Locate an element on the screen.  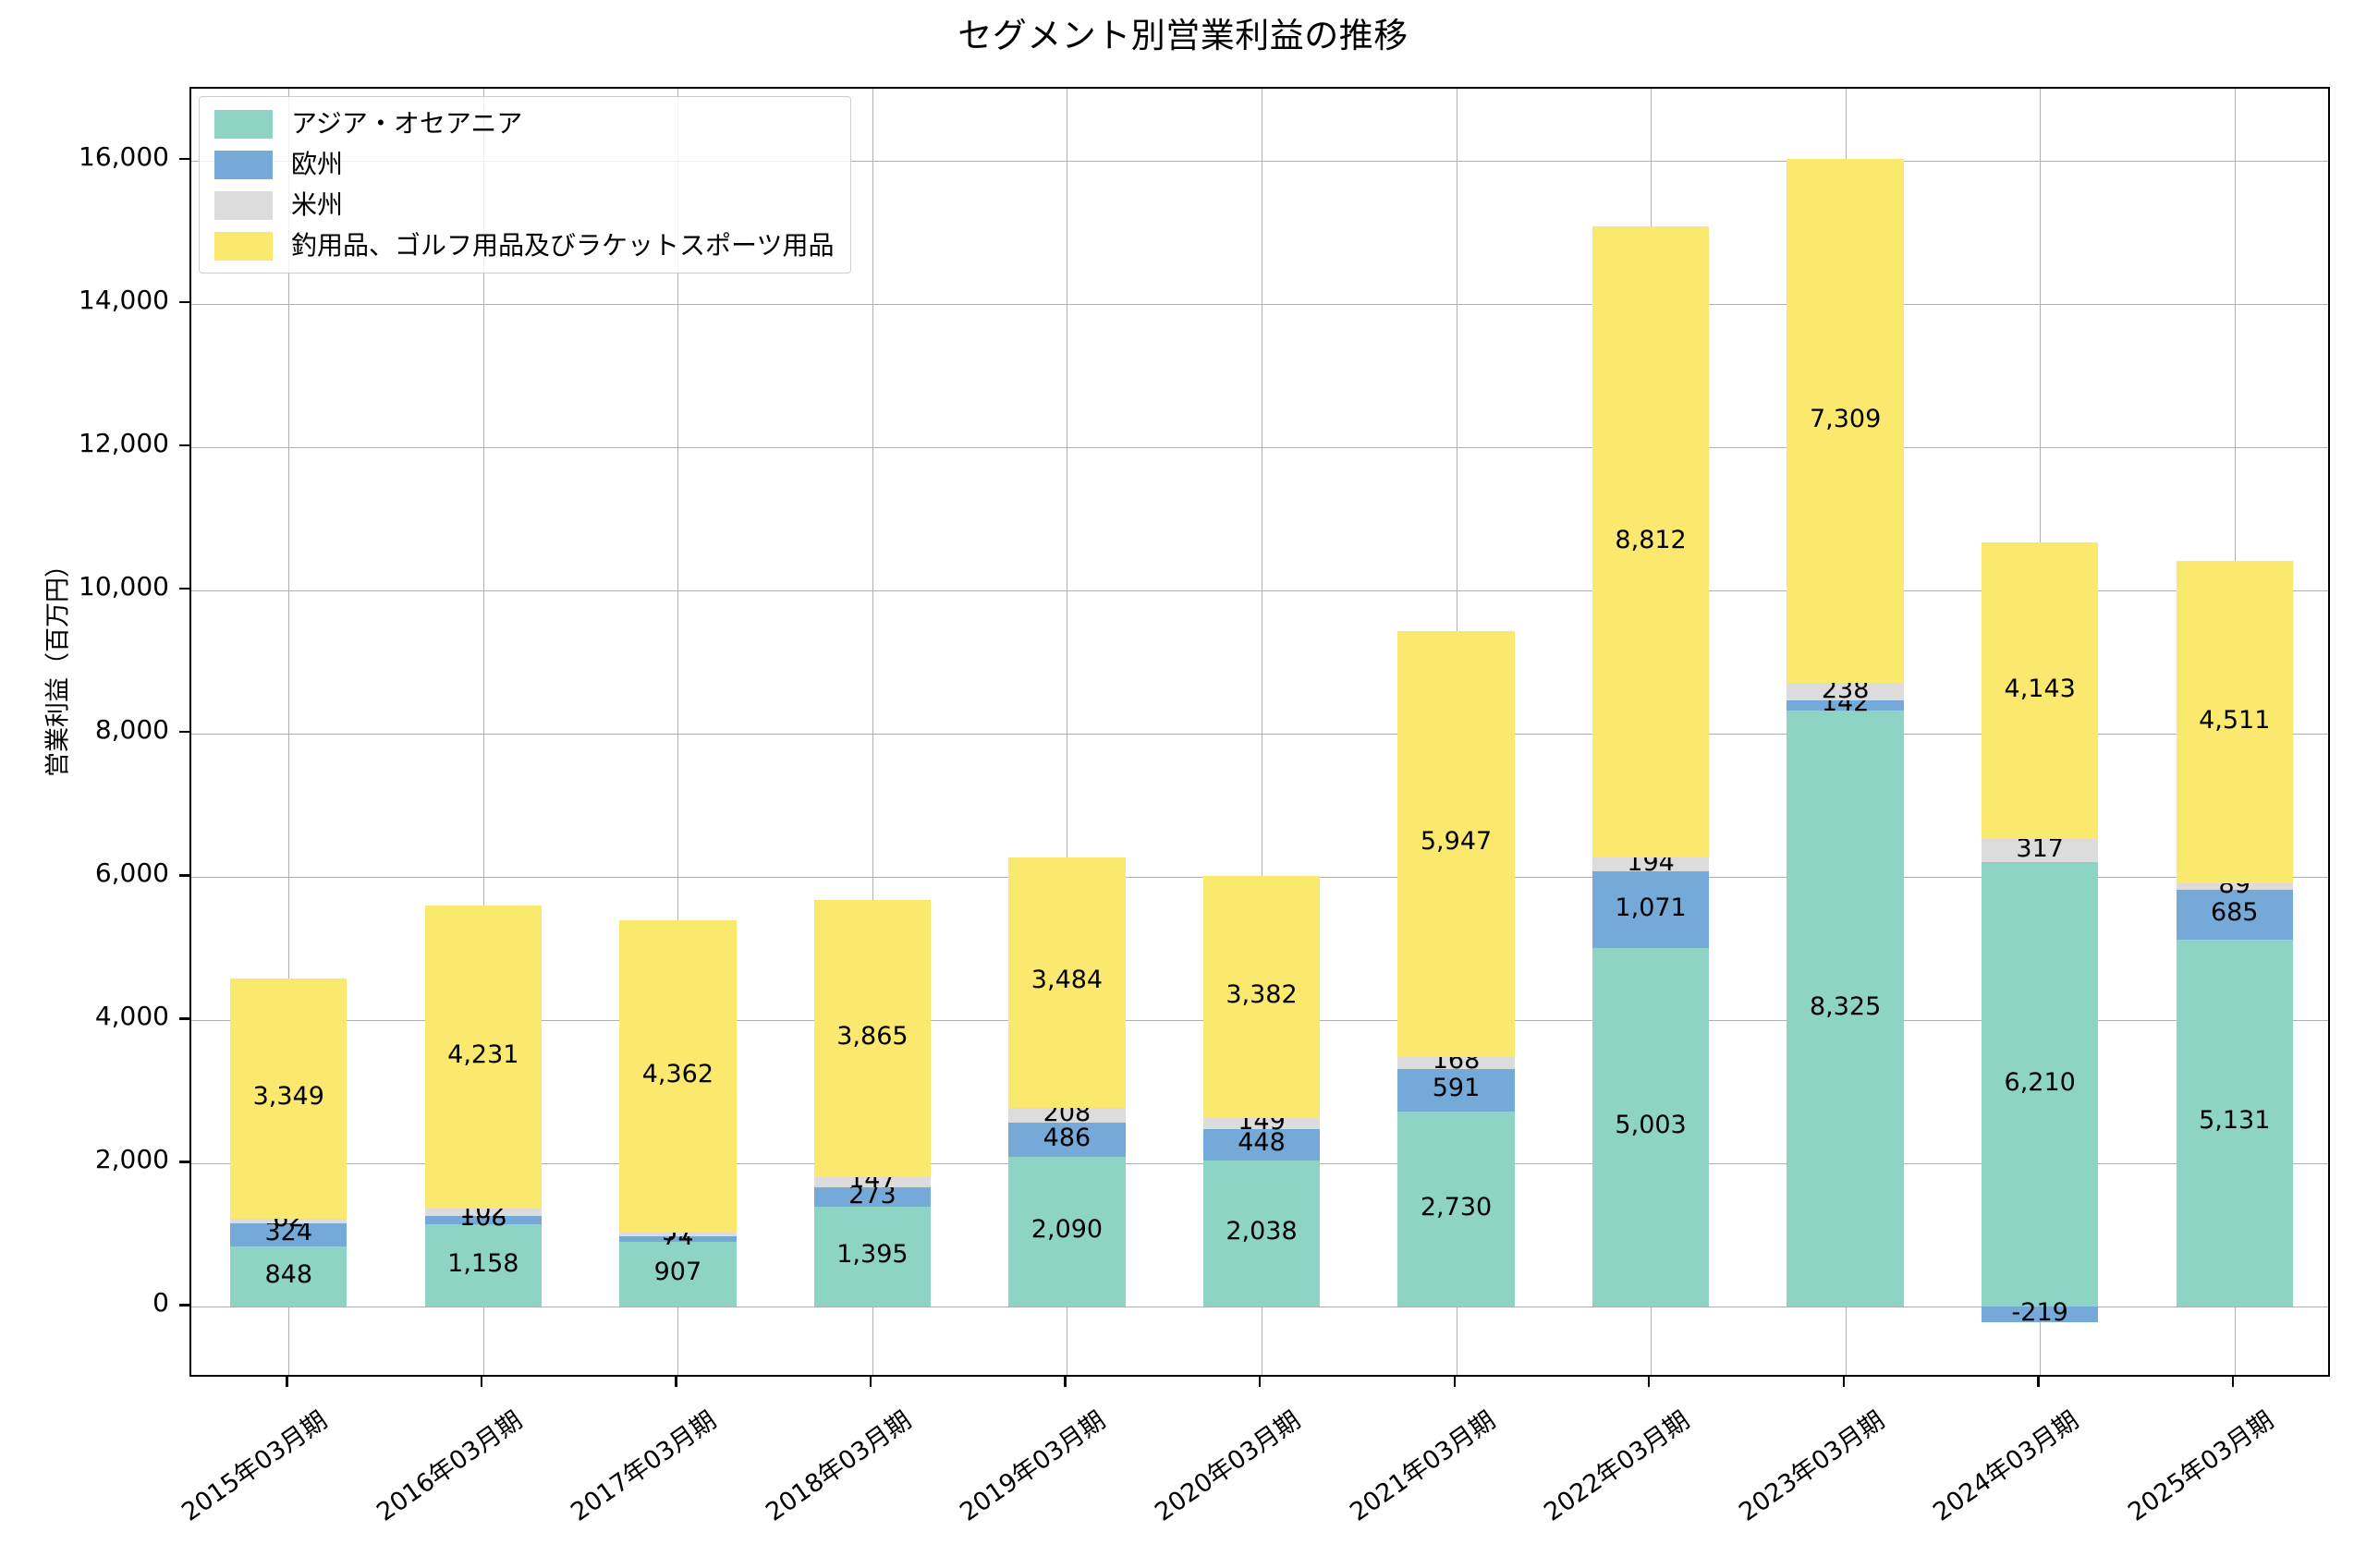
legend-item: 釣用品、ゴルフ用品及びラケットスポーツ用品 is located at coordinates (524, 246).